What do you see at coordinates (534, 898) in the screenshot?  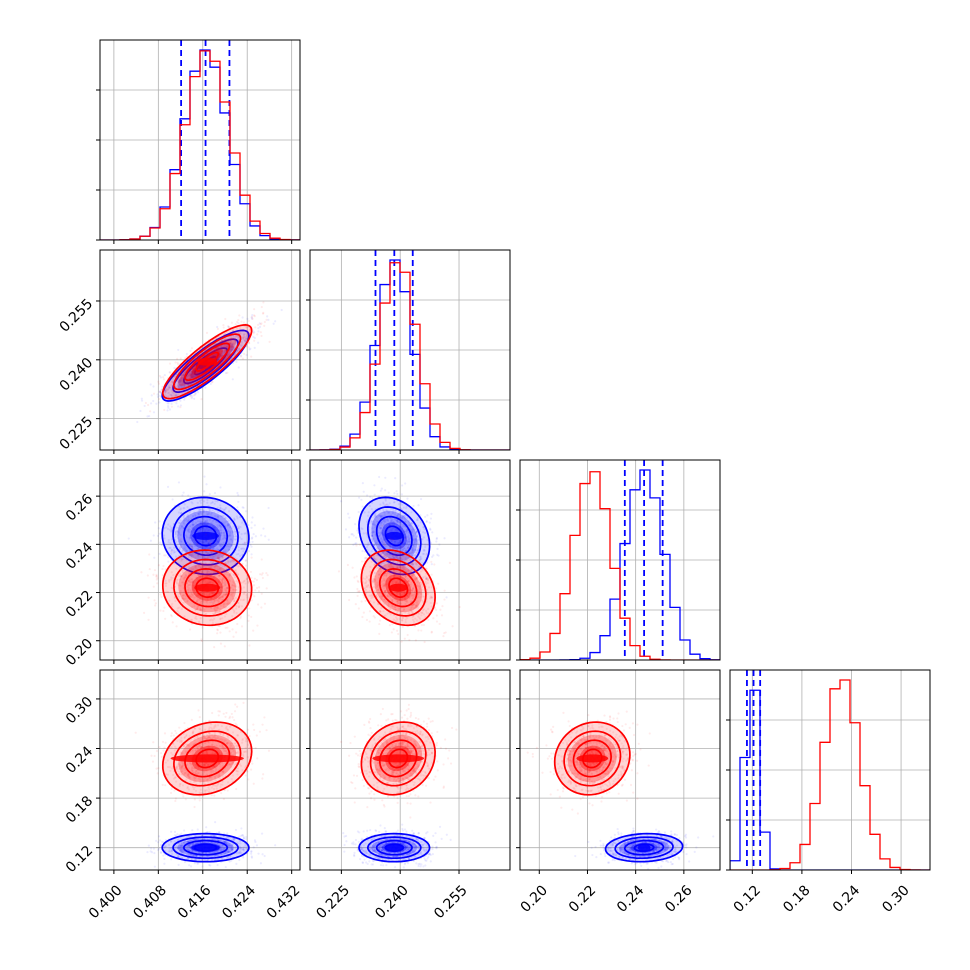 I see `x-tick-label: 0.20` at bounding box center [534, 898].